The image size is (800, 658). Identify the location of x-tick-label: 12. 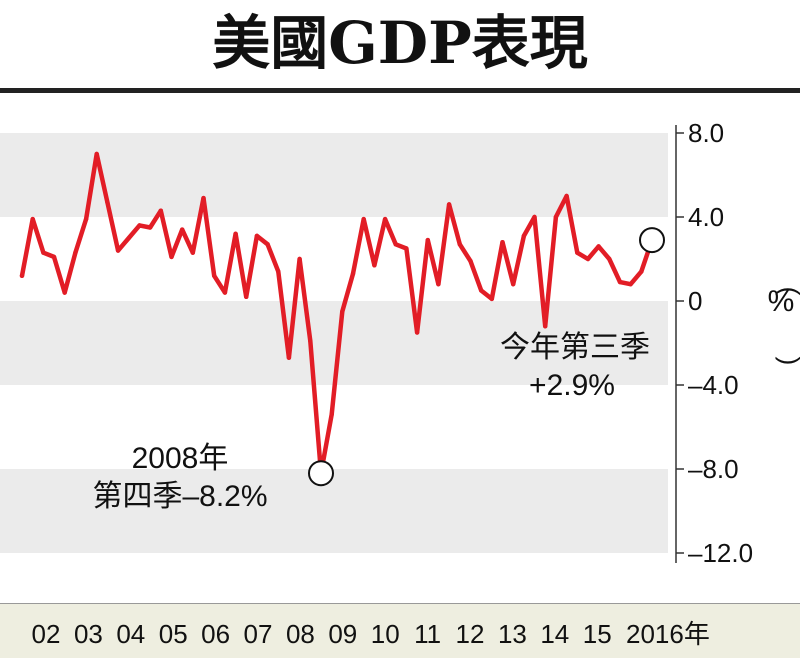
(470, 634).